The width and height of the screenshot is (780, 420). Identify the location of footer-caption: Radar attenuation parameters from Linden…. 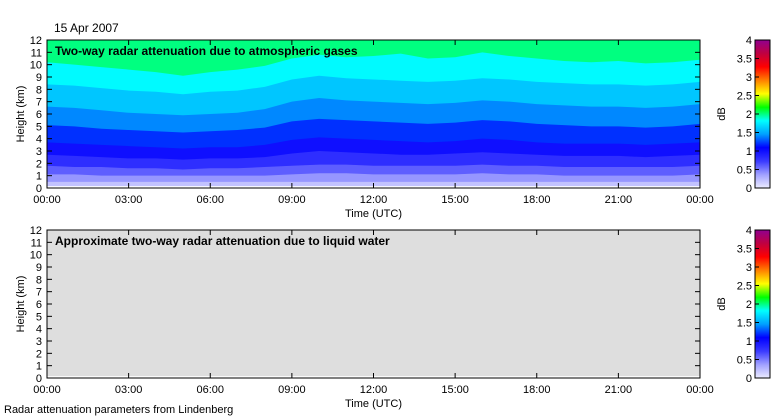
(118, 410).